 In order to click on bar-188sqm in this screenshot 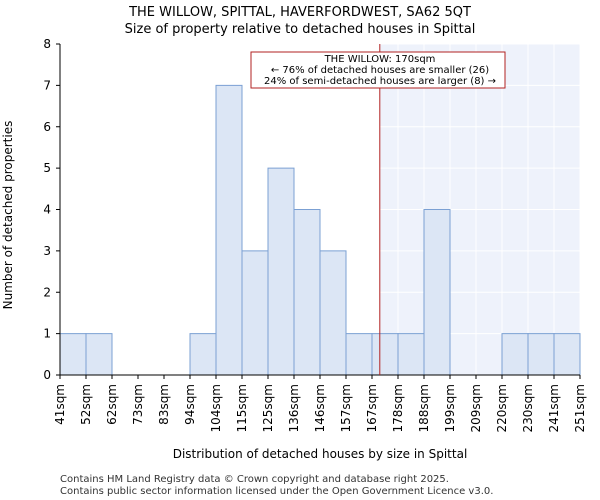, I will do `click(437, 292)`.